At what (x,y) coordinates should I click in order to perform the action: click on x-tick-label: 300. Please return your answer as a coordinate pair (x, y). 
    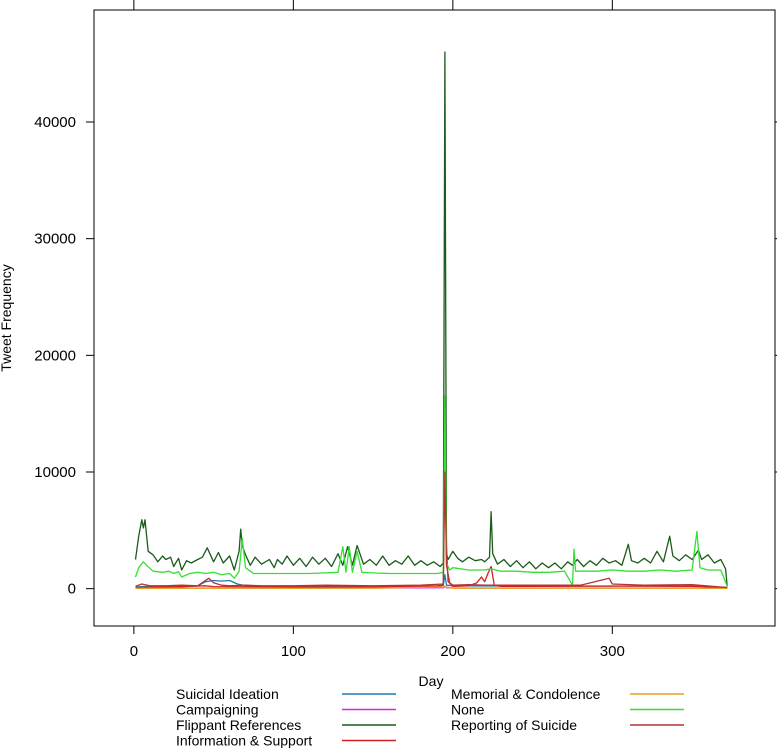
    Looking at the image, I should click on (612, 651).